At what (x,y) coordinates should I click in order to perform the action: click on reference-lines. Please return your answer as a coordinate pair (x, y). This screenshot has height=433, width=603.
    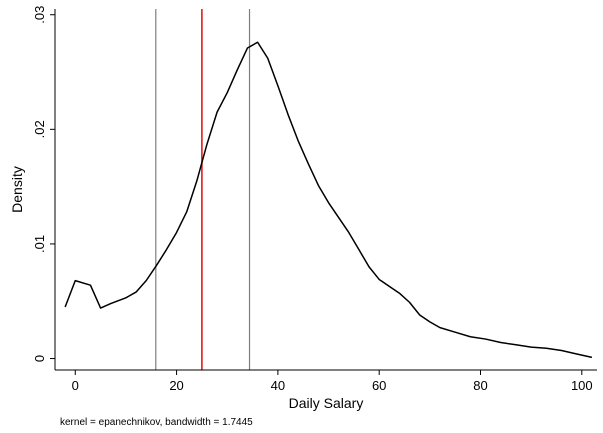
    Looking at the image, I should click on (203, 189).